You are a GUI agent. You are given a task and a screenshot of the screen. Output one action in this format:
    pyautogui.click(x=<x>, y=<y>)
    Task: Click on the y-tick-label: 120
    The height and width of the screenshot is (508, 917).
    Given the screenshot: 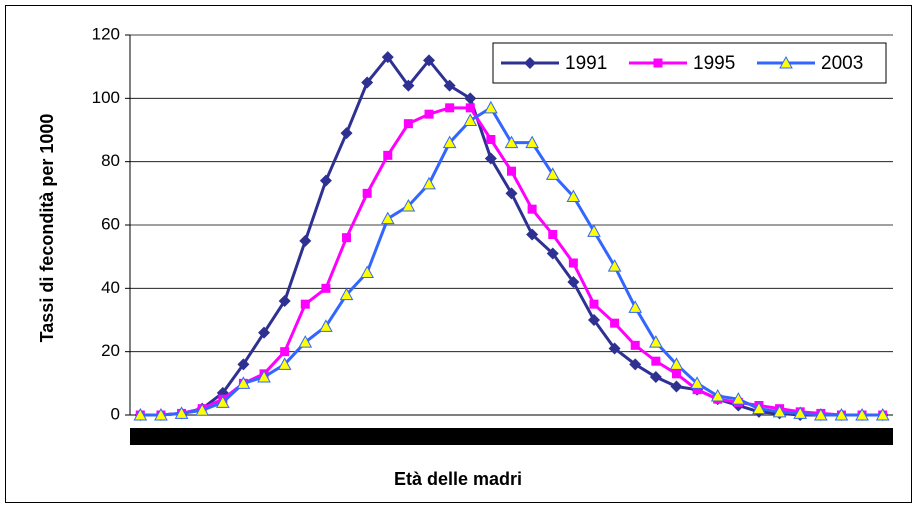 What is the action you would take?
    pyautogui.click(x=106, y=33)
    